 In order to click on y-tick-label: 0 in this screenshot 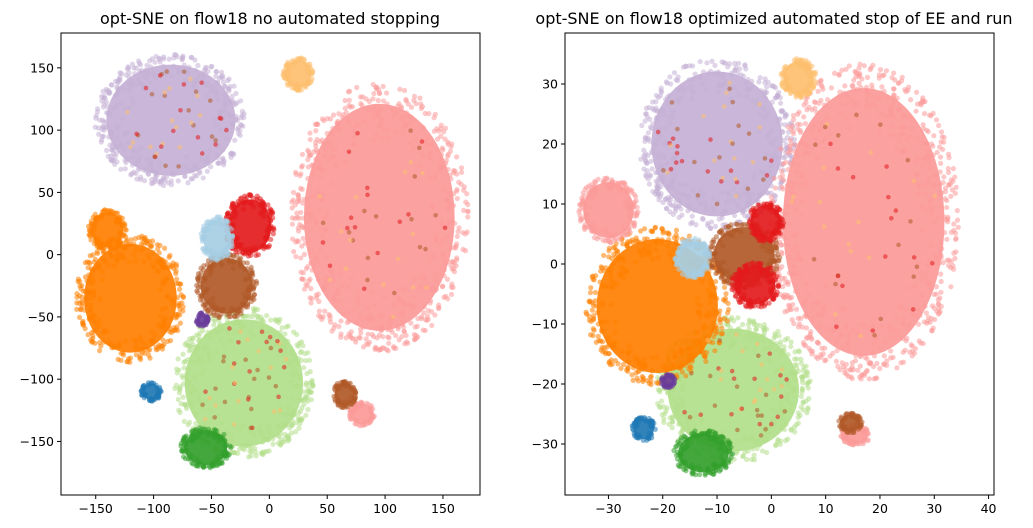, I will do `click(50, 254)`.